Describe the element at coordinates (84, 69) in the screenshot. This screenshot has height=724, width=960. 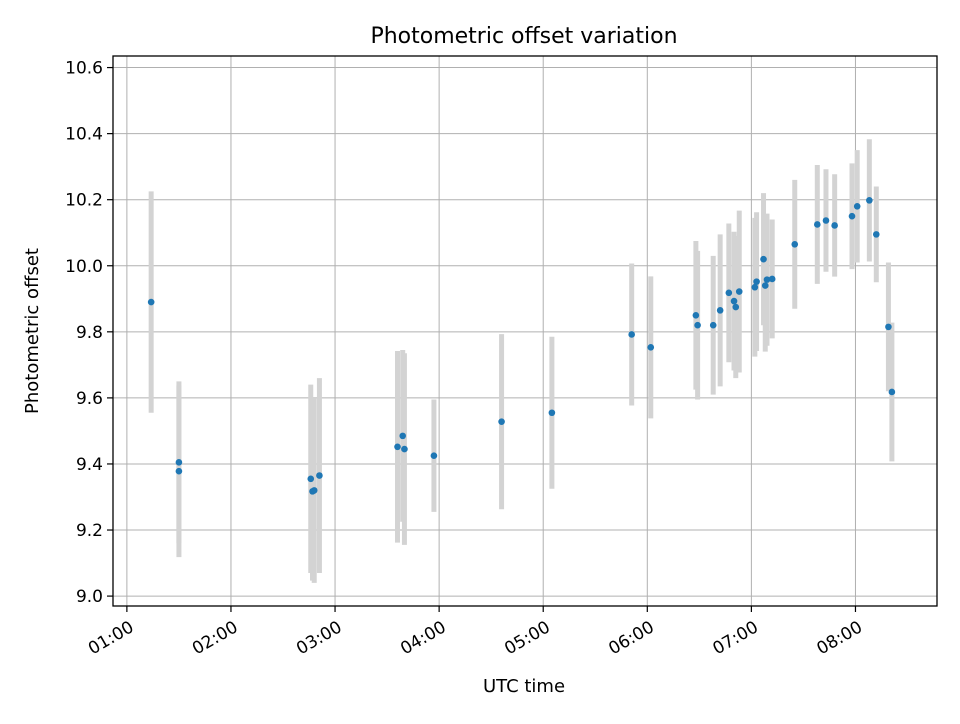
I see `y-tick-label: 10.6` at that location.